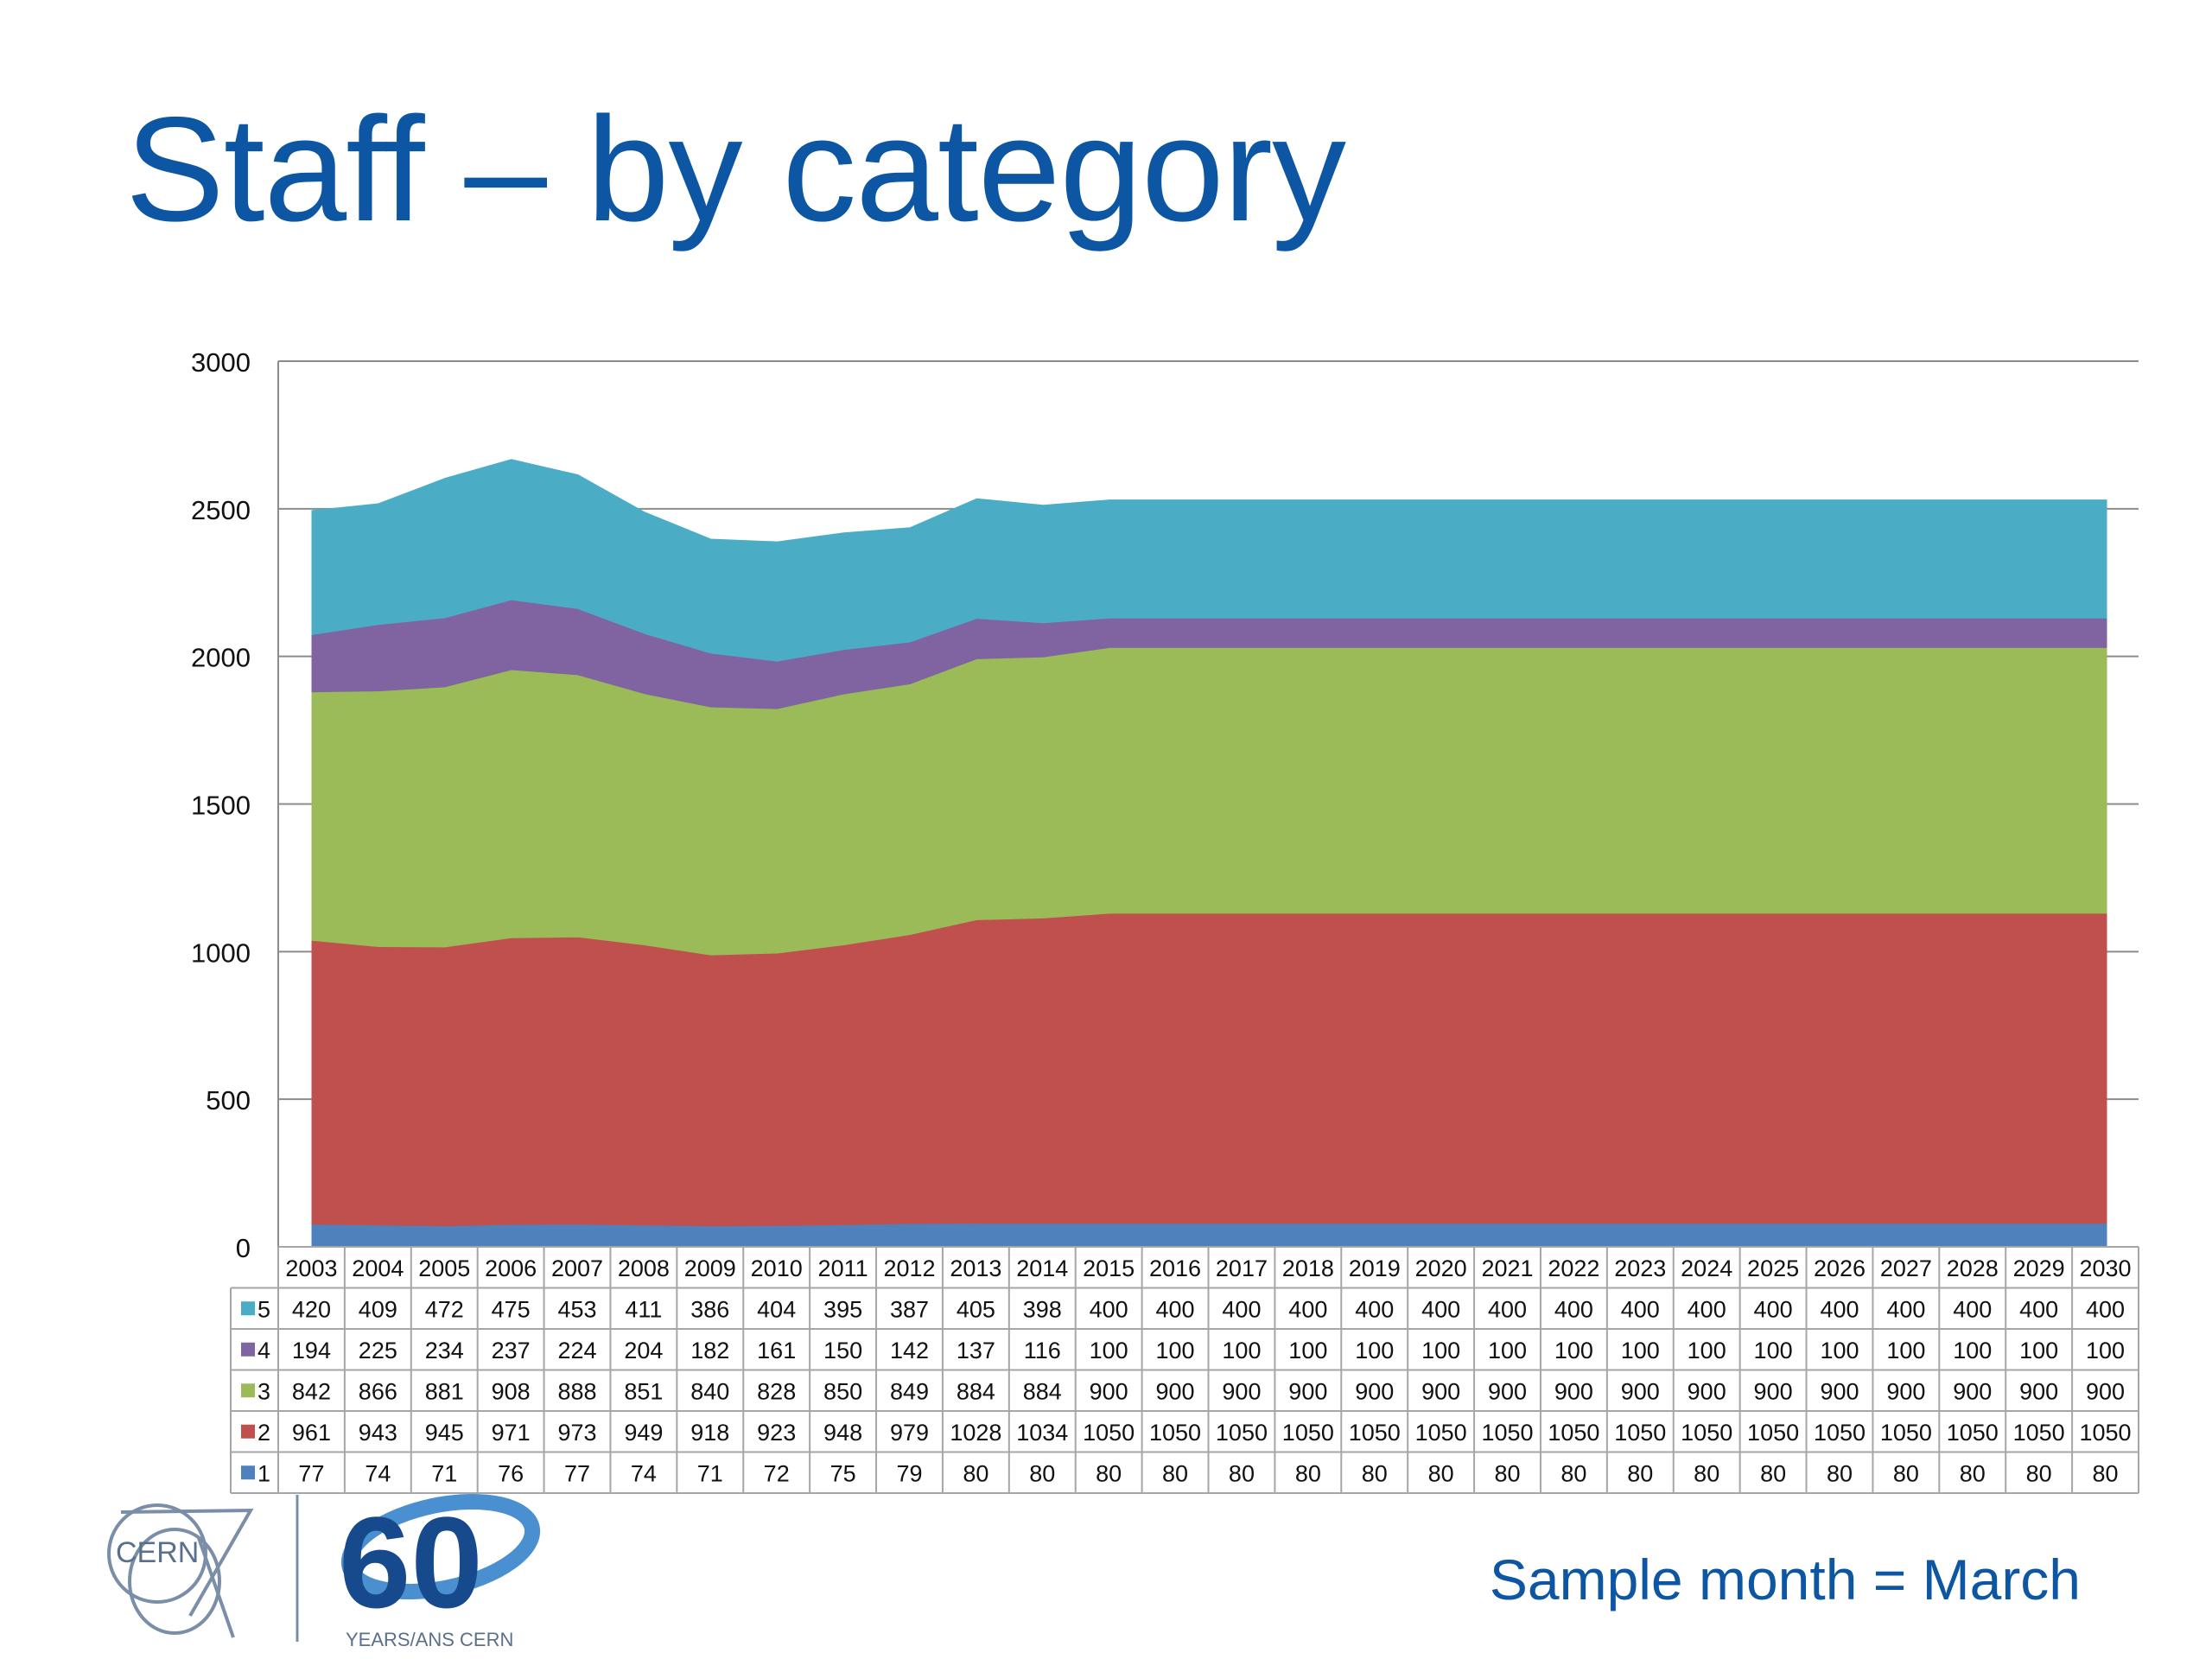 The image size is (2212, 1659). What do you see at coordinates (776, 1309) in the screenshot?
I see `table-cell: 404` at bounding box center [776, 1309].